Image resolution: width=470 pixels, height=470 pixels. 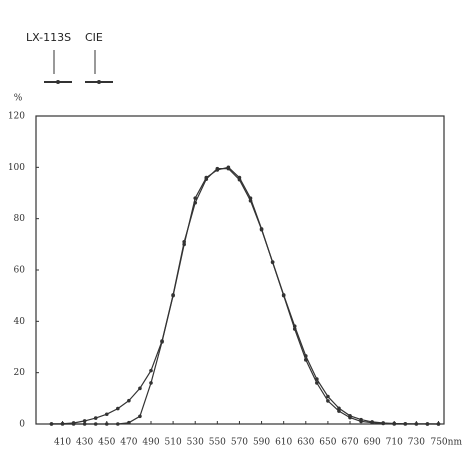 I want to click on x-tick-label: 670, so click(x=349, y=443).